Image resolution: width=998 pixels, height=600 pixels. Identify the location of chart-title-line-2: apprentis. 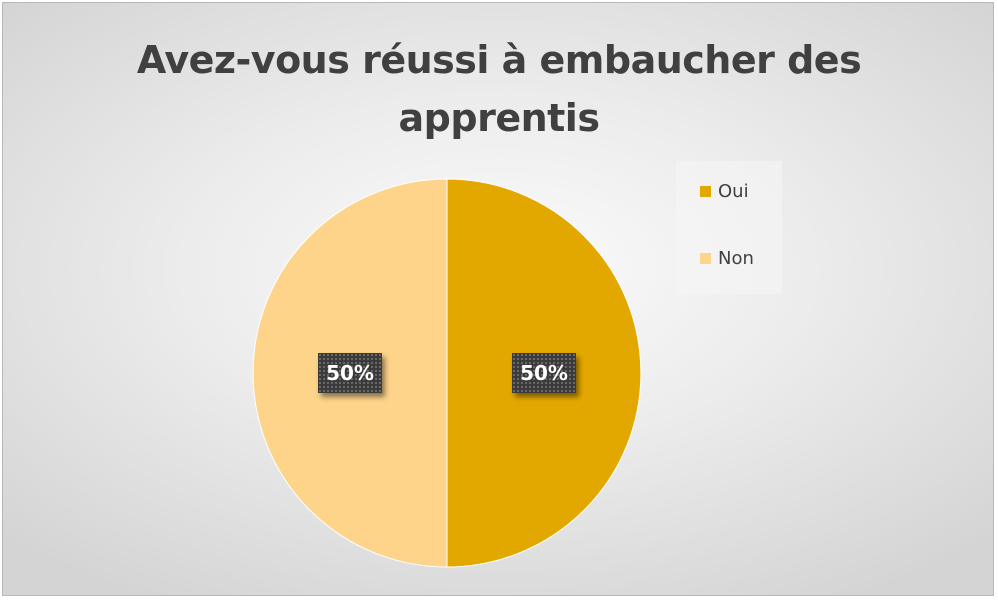
(499, 118).